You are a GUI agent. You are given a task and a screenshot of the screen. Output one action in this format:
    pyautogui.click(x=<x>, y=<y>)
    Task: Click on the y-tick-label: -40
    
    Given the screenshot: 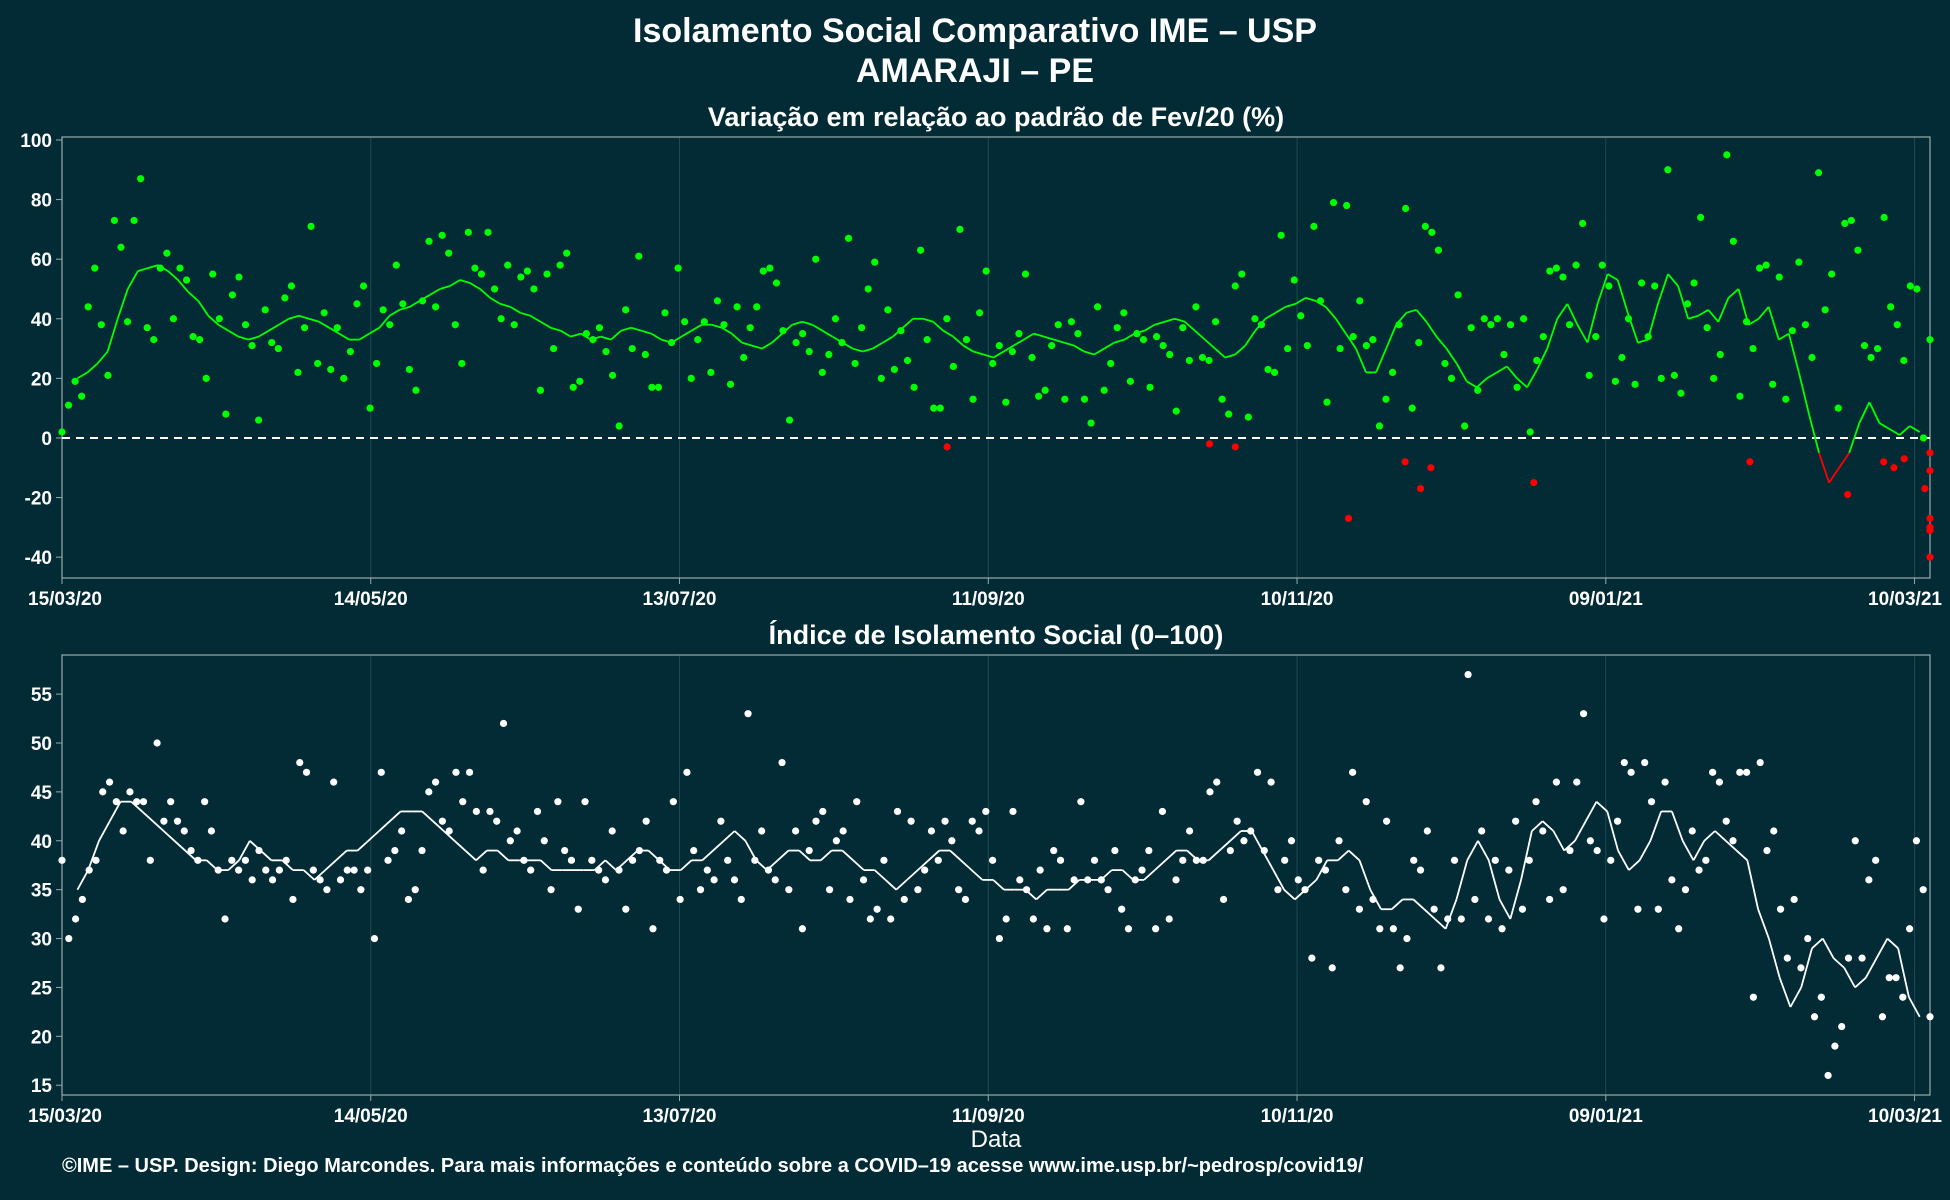 What is the action you would take?
    pyautogui.click(x=38, y=558)
    